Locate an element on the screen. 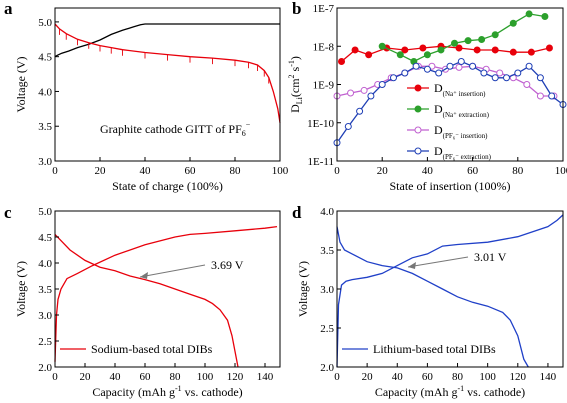  chart-annotation-main: Graphite cathode GITT of PF is located at coordinates (171, 129).